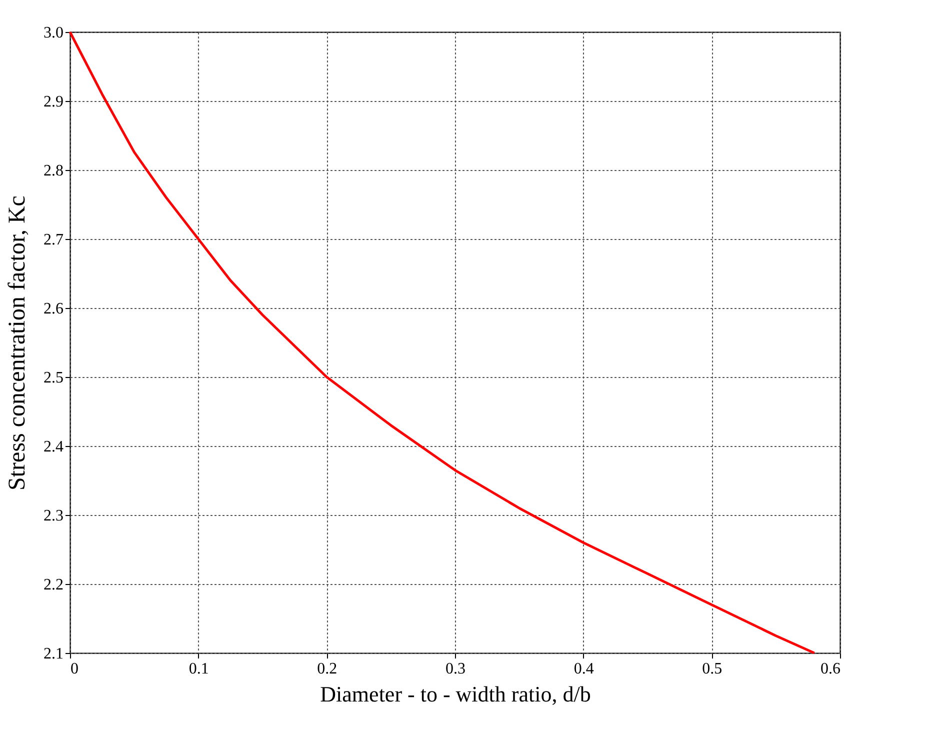 Image resolution: width=936 pixels, height=738 pixels. What do you see at coordinates (54, 240) in the screenshot?
I see `y-tick-label: 2.7` at bounding box center [54, 240].